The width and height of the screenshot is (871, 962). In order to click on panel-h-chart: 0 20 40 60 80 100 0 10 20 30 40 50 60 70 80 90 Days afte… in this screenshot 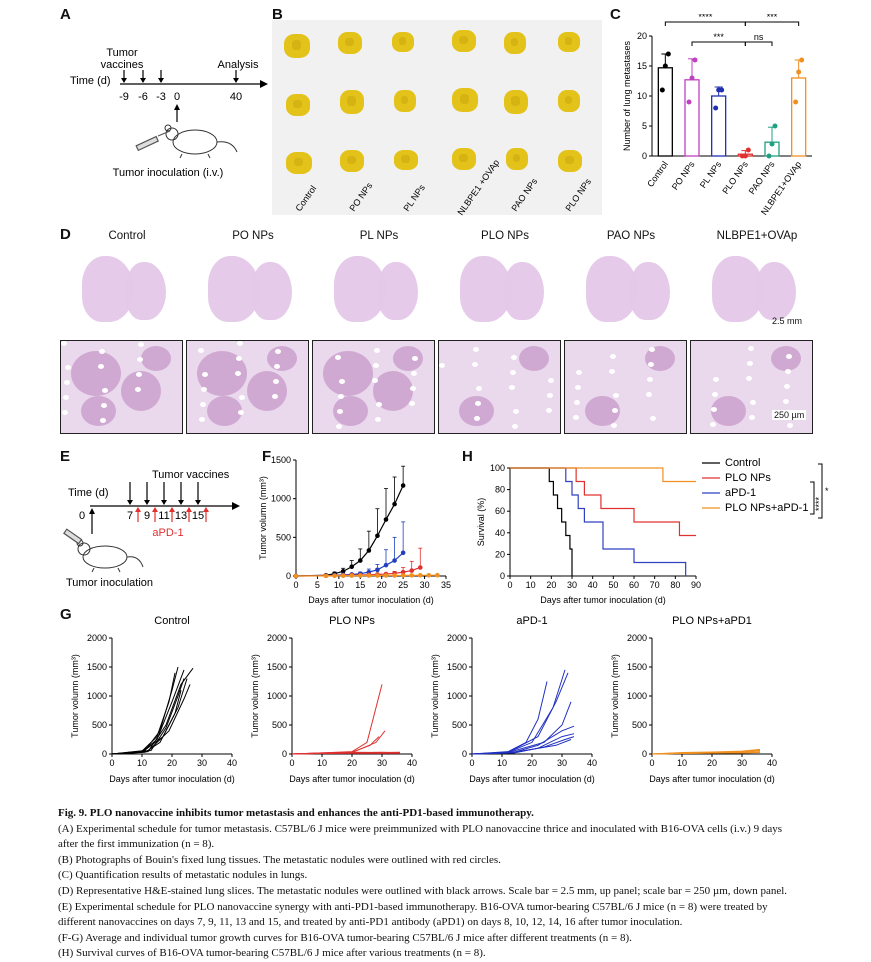, I will do `click(652, 531)`.